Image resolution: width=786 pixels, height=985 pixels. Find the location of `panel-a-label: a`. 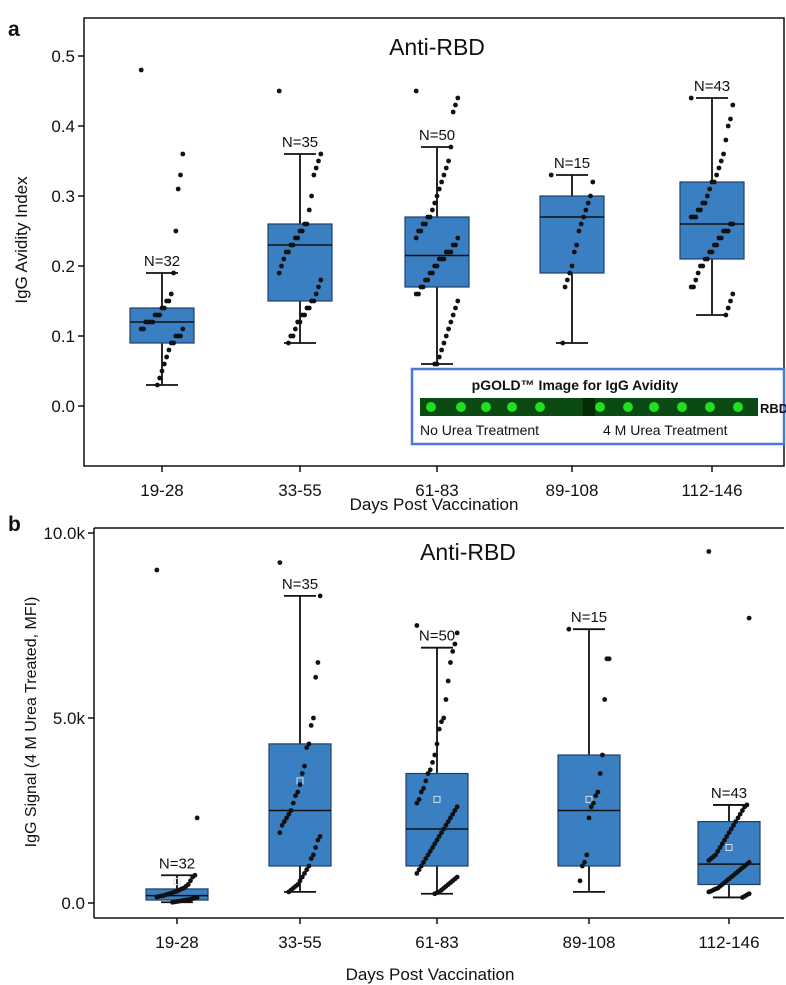

panel-a-label: a is located at coordinates (14, 29).